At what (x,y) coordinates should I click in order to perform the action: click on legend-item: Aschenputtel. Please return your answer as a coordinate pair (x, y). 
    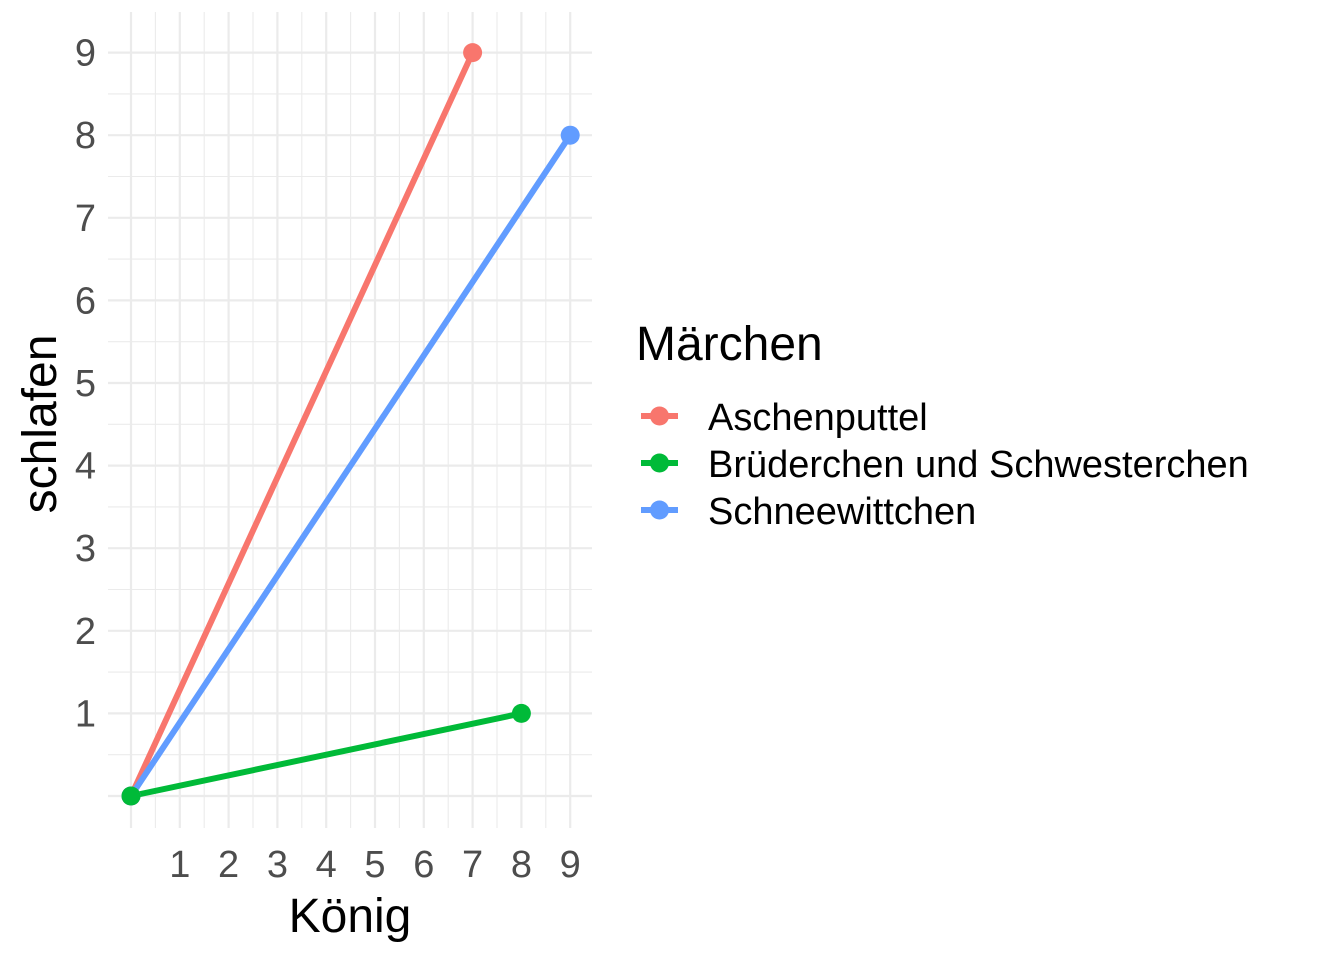
    Looking at the image, I should click on (784, 418).